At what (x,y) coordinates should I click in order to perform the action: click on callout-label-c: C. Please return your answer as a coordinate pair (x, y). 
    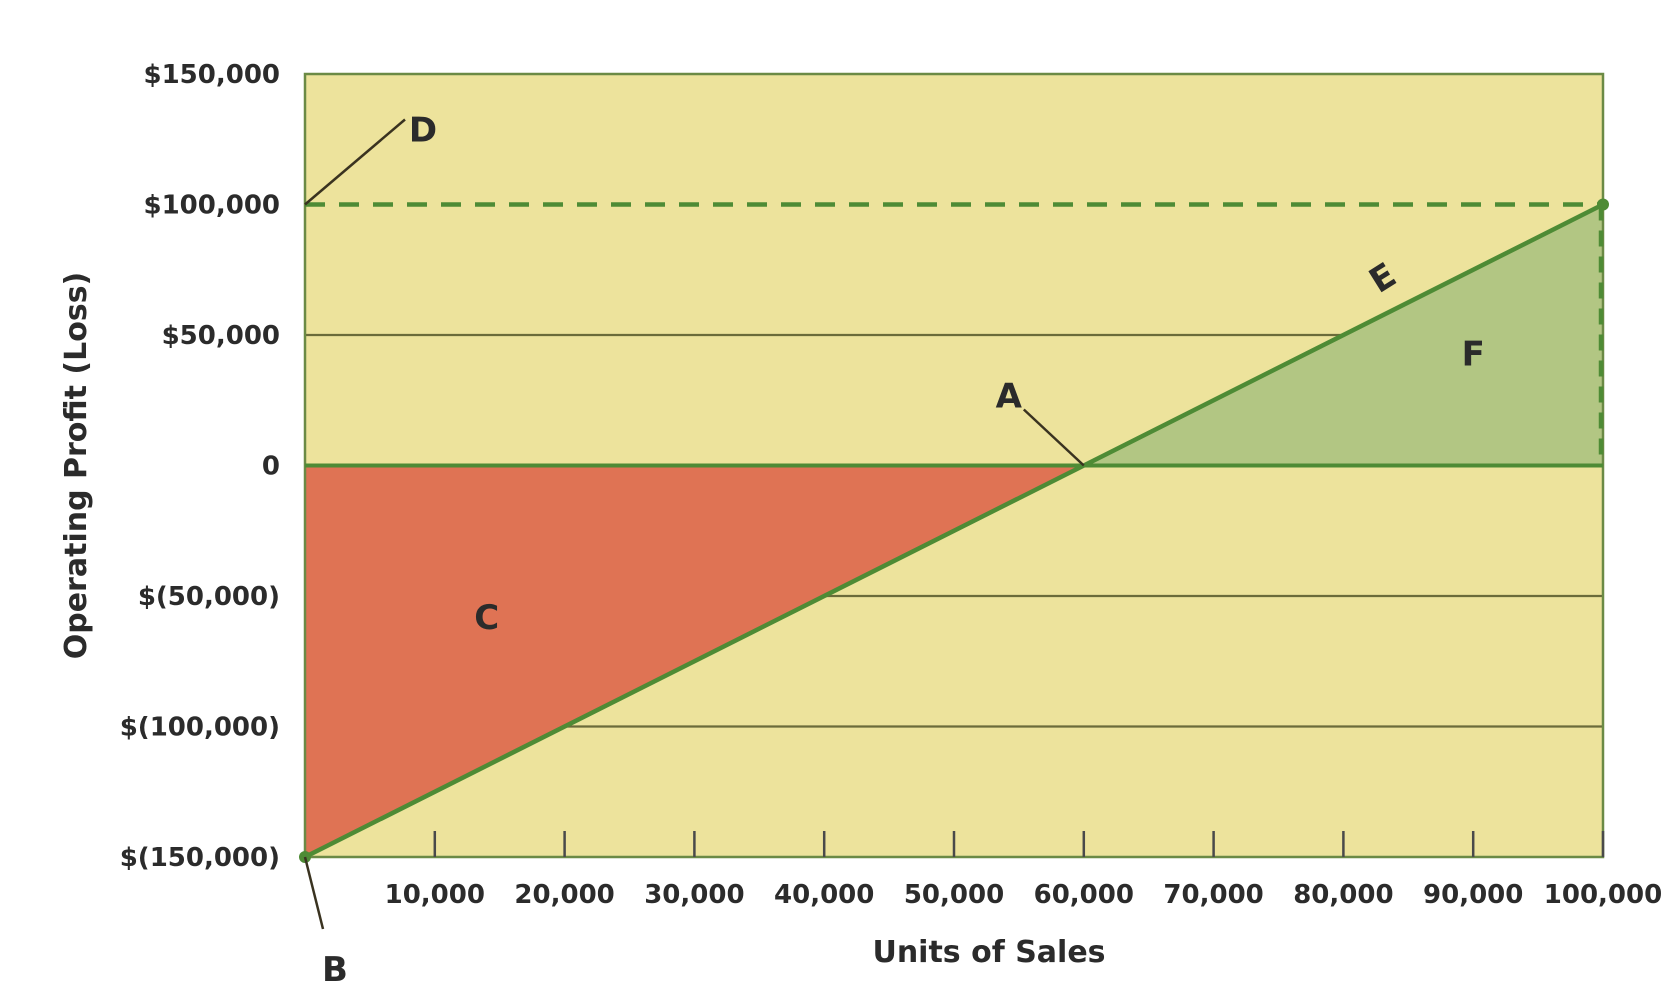
    Looking at the image, I should click on (486, 618).